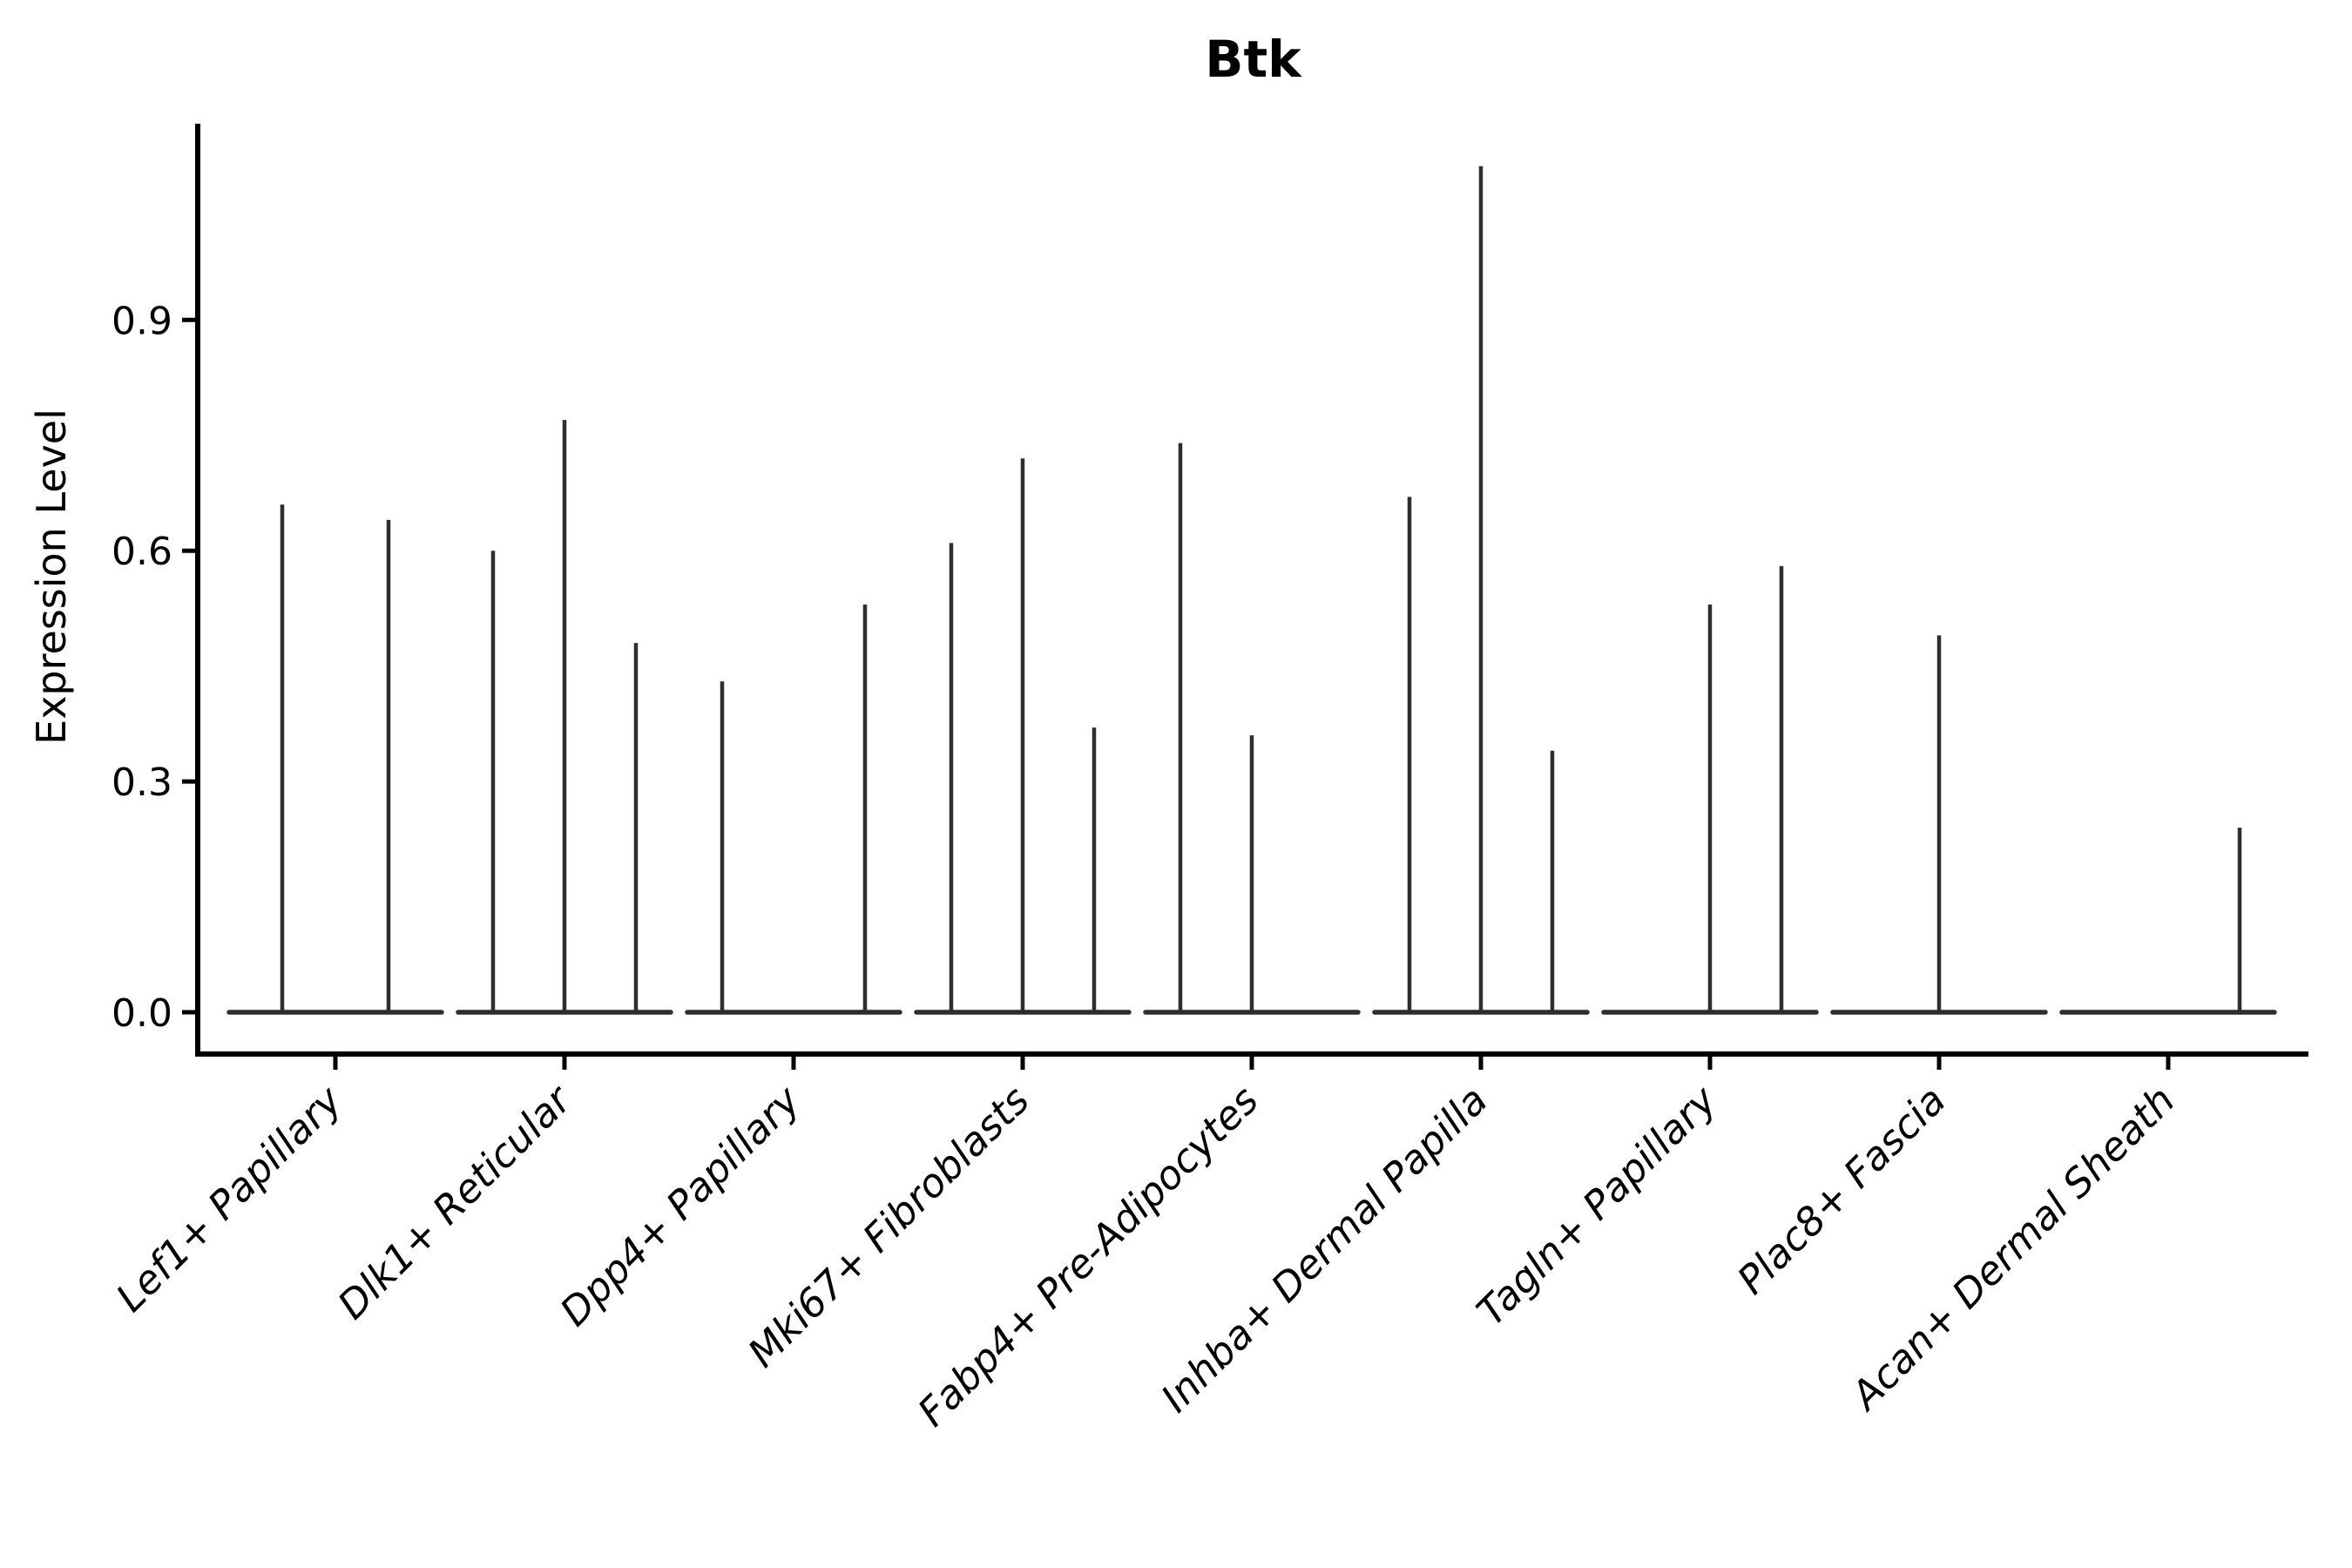  What do you see at coordinates (1841, 1190) in the screenshot?
I see `x-tick-label: Plac8+ Fascia` at bounding box center [1841, 1190].